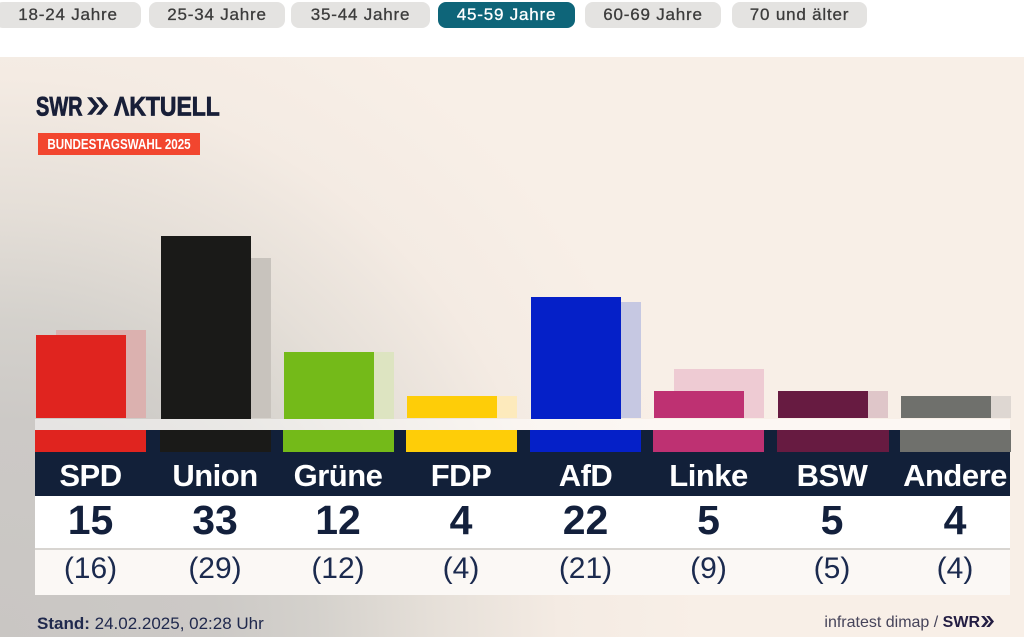 This screenshot has height=637, width=1024. Describe the element at coordinates (167, 108) in the screenshot. I see `svg-text: ΛKTUELL` at that location.